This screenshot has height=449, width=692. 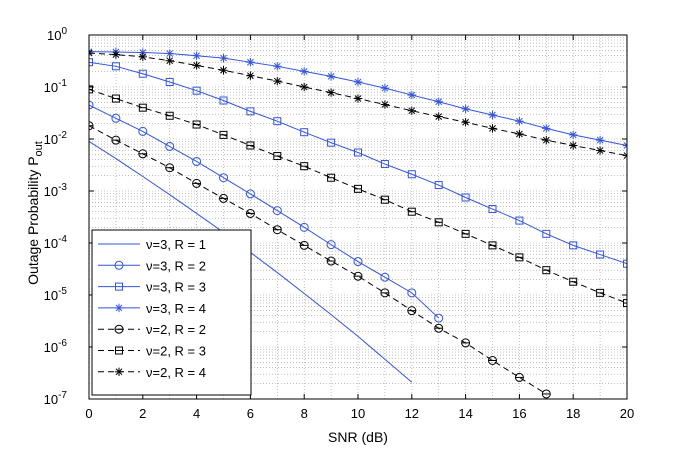 What do you see at coordinates (196, 413) in the screenshot?
I see `x-tick-label: 4` at bounding box center [196, 413].